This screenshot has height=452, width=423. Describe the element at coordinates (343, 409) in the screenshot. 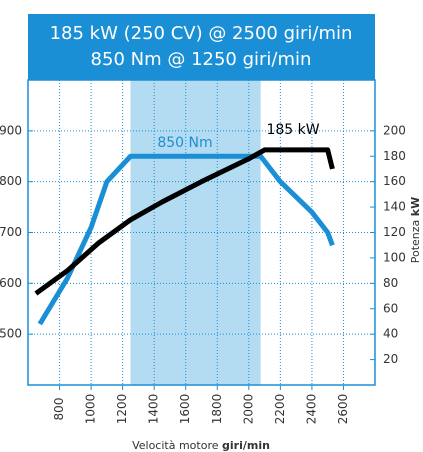

I see `x-tick-label: 2600` at that location.